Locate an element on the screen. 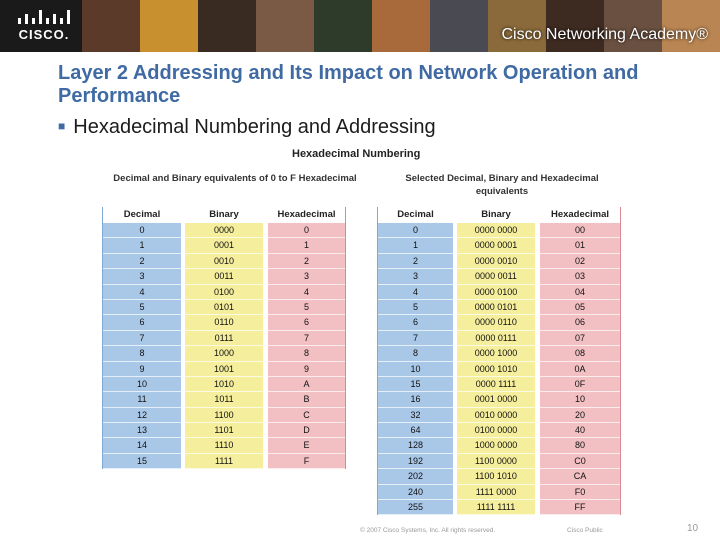 This screenshot has width=720, height=540. table-cell: 14 is located at coordinates (142, 446).